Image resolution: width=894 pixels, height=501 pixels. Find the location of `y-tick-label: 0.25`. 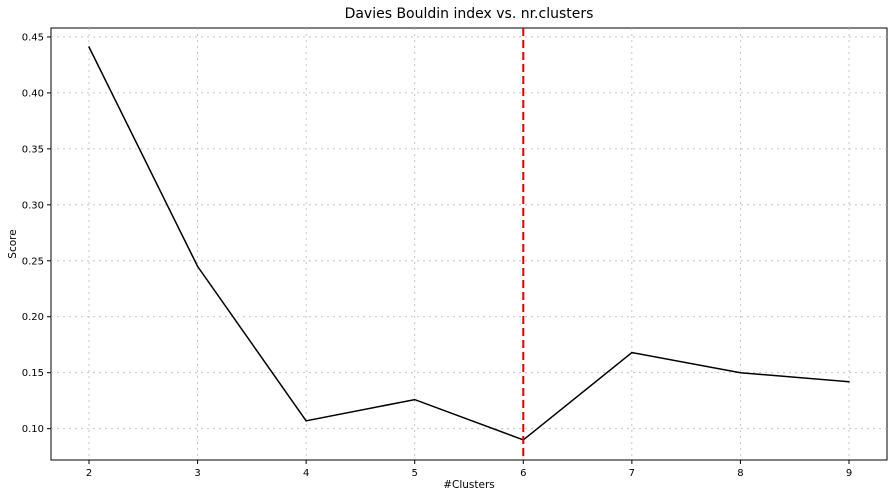

y-tick-label: 0.25 is located at coordinates (33, 261).